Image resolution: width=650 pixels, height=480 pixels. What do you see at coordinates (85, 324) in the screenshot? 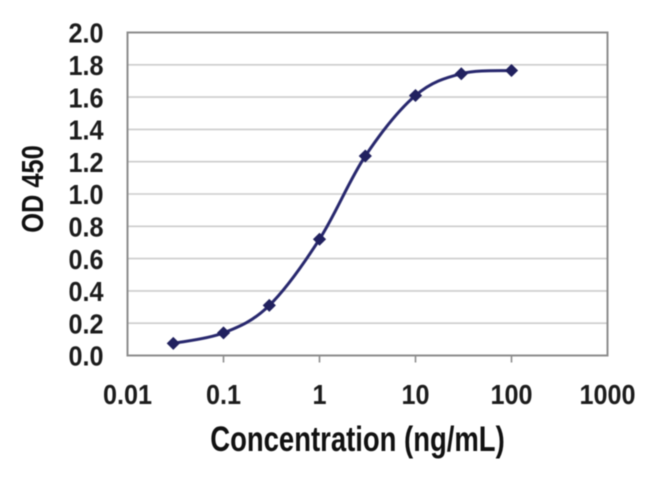
I see `svg-text: 0.2` at bounding box center [85, 324].